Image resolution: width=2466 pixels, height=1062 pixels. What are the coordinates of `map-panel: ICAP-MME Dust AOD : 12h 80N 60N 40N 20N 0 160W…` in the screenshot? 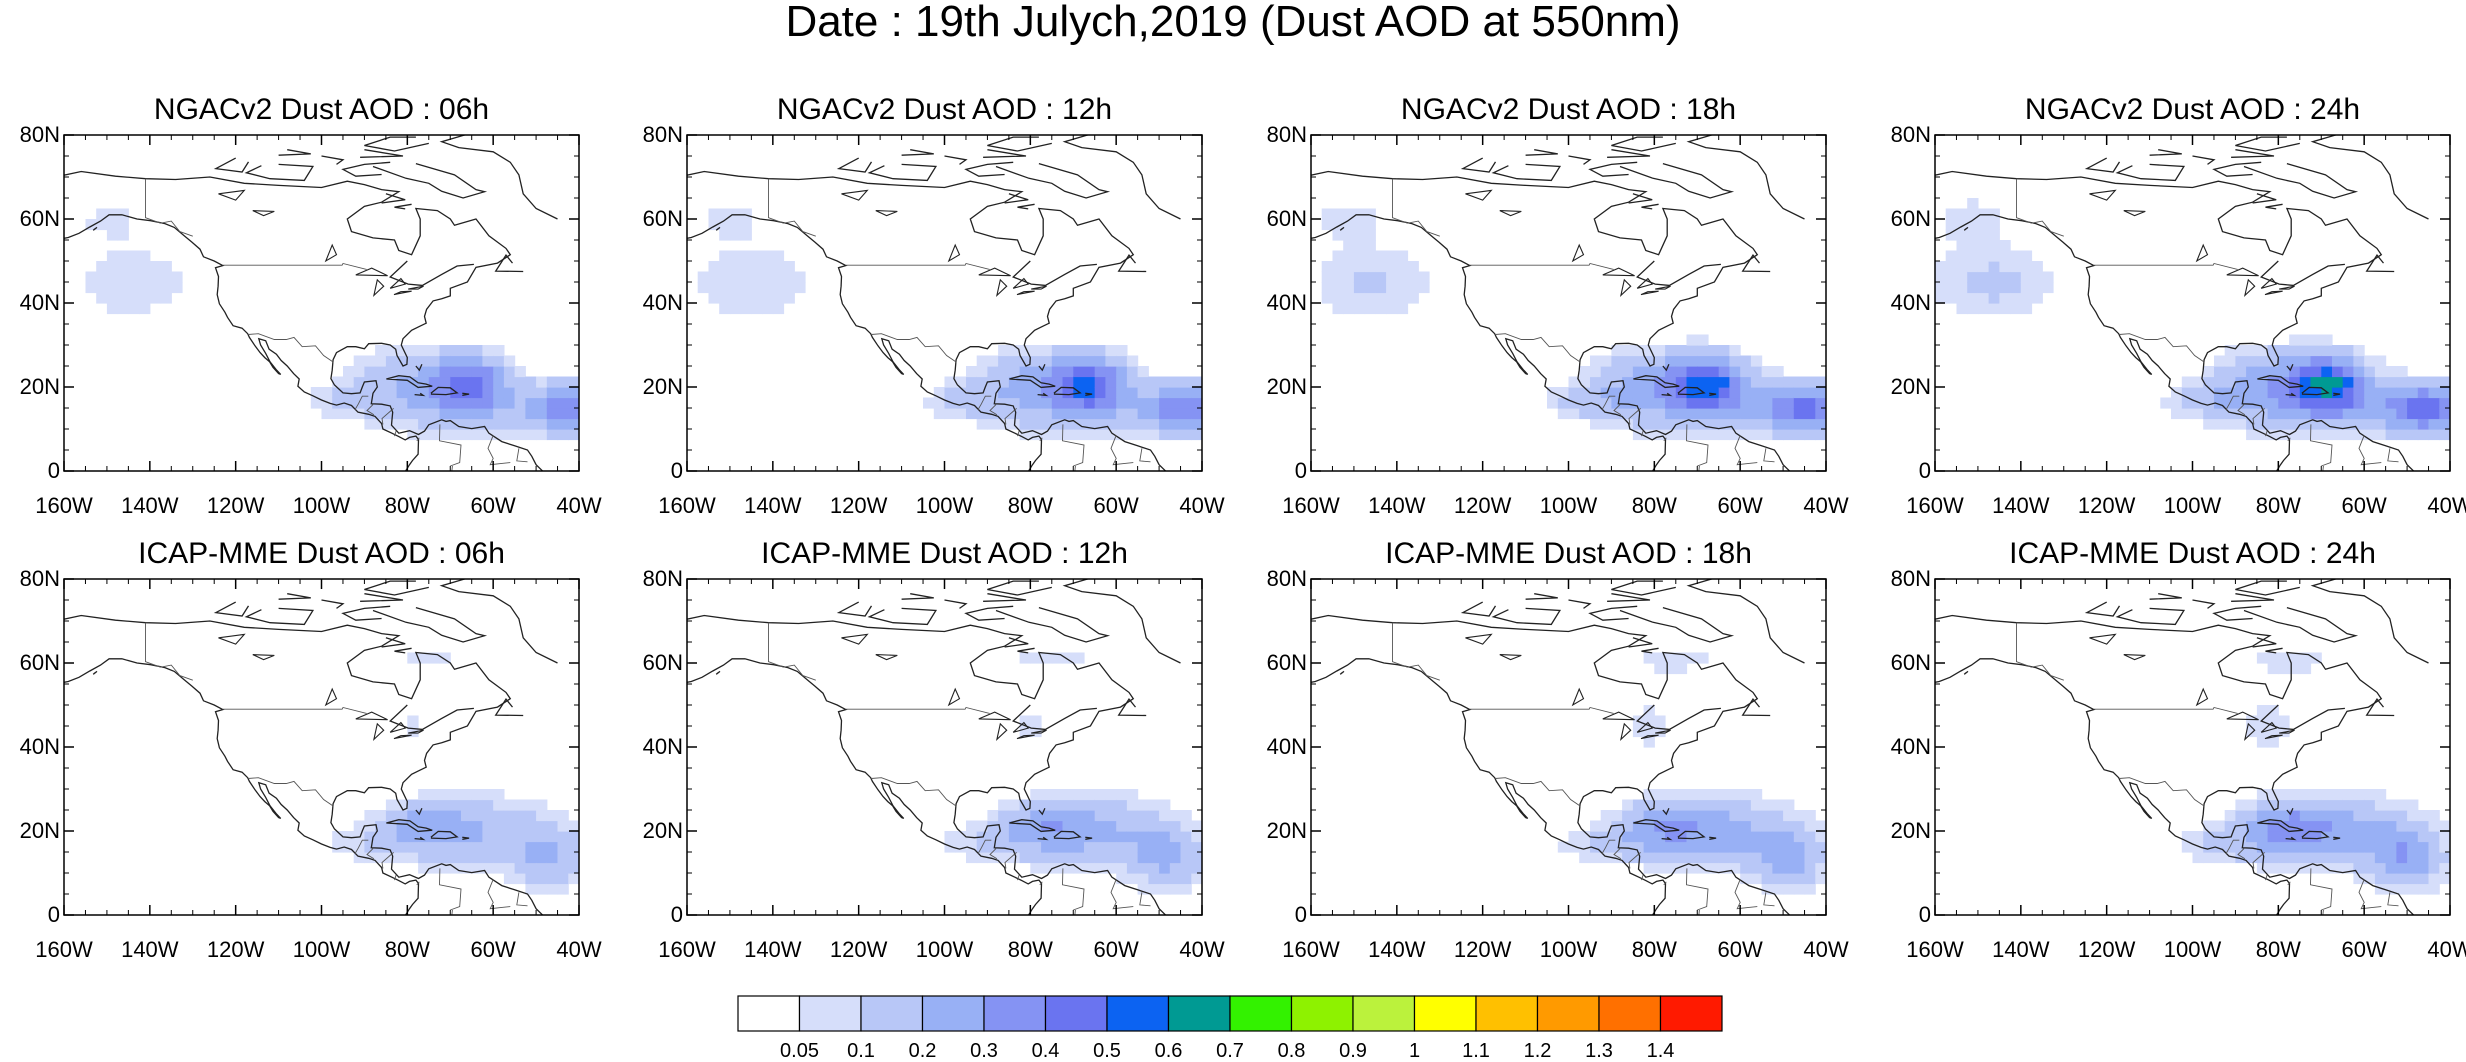 It's located at (934, 750).